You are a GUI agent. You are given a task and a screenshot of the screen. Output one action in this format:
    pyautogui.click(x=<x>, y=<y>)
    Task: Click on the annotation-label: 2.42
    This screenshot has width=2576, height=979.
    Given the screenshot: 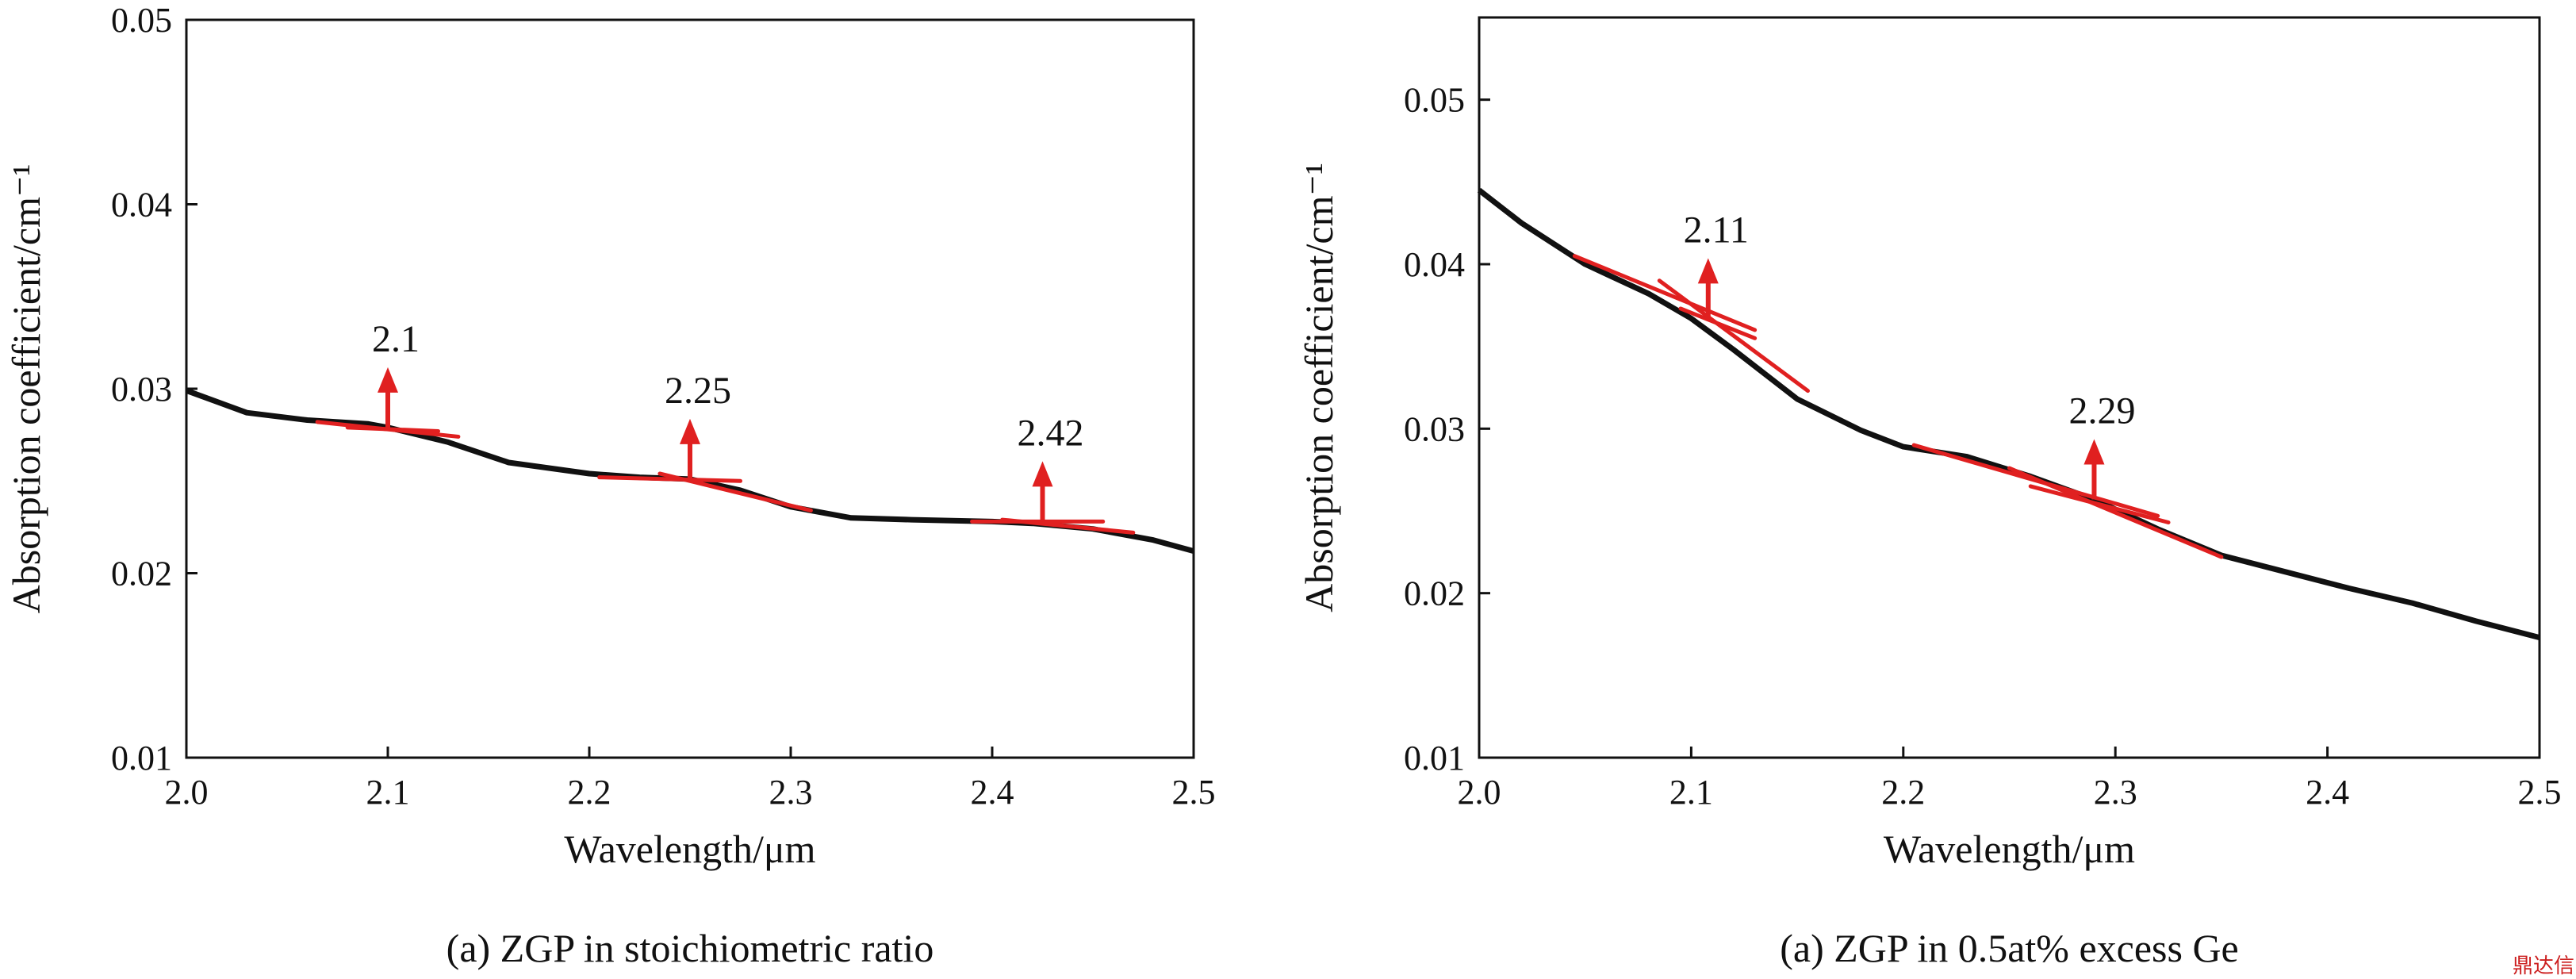 What is the action you would take?
    pyautogui.click(x=1051, y=433)
    